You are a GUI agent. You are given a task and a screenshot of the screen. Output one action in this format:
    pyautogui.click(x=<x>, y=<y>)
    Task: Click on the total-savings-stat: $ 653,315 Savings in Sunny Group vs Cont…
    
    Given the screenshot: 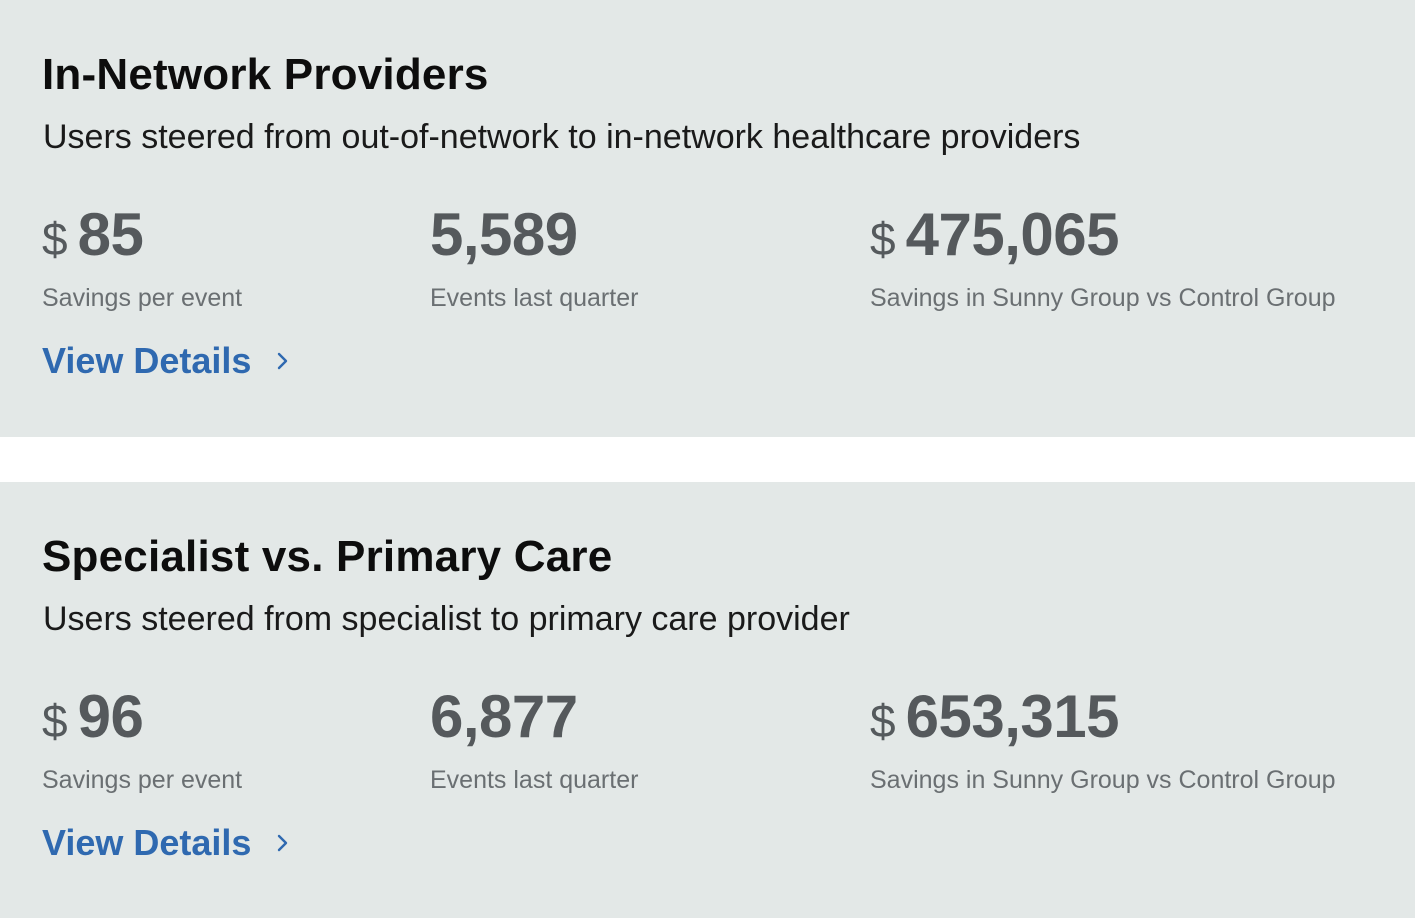 What is the action you would take?
    pyautogui.click(x=1103, y=738)
    